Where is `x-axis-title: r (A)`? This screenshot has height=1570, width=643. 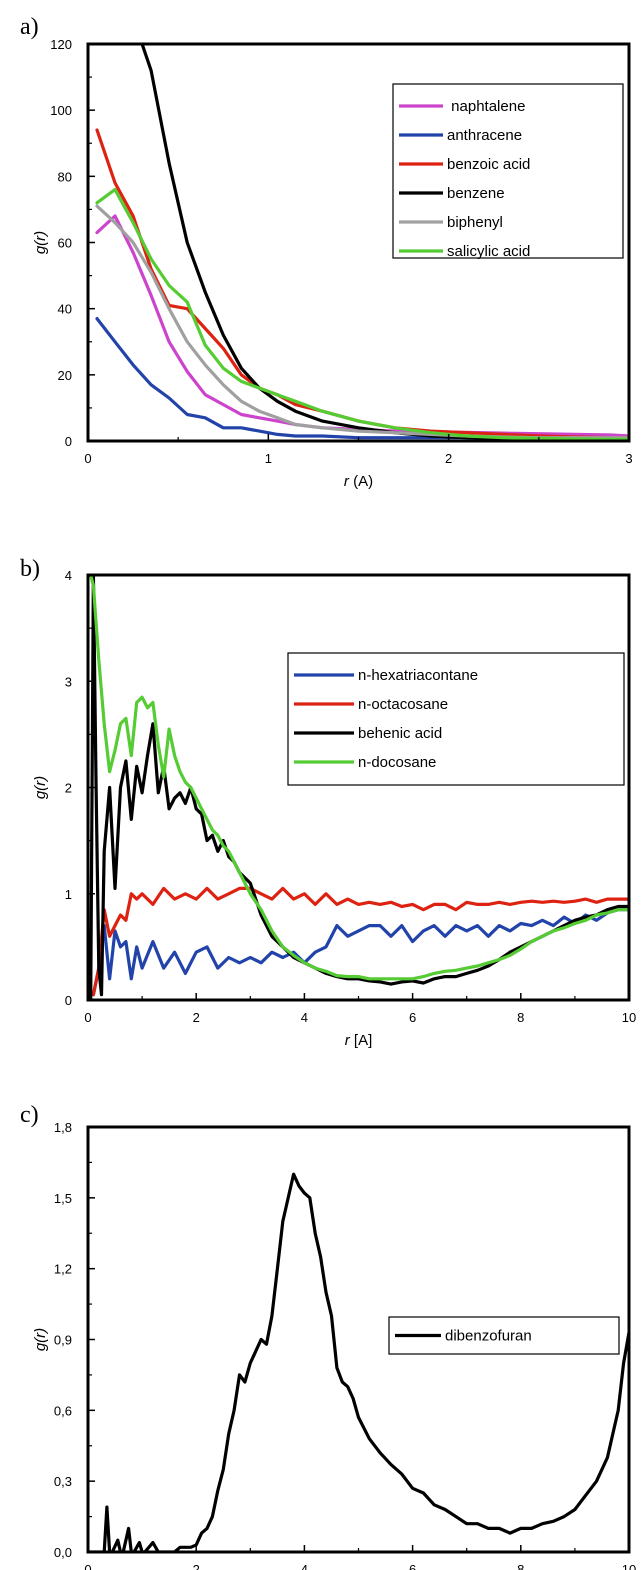
x-axis-title: r (A) is located at coordinates (358, 481).